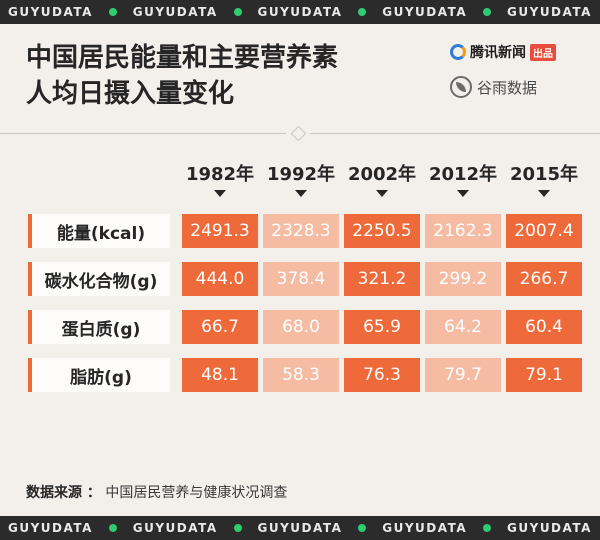 This screenshot has width=600, height=540. What do you see at coordinates (463, 231) in the screenshot?
I see `value-cell: 2162.3` at bounding box center [463, 231].